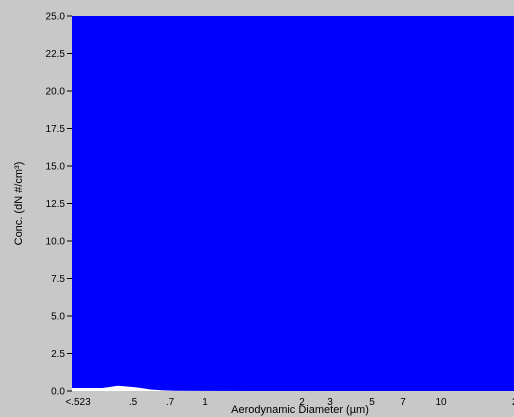  I want to click on x-tick-label: <.523, so click(78, 402).